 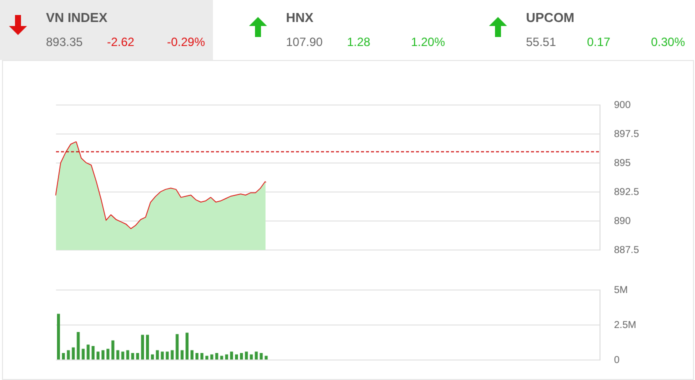 What do you see at coordinates (627, 192) in the screenshot?
I see `y-tick-label: 892.5` at bounding box center [627, 192].